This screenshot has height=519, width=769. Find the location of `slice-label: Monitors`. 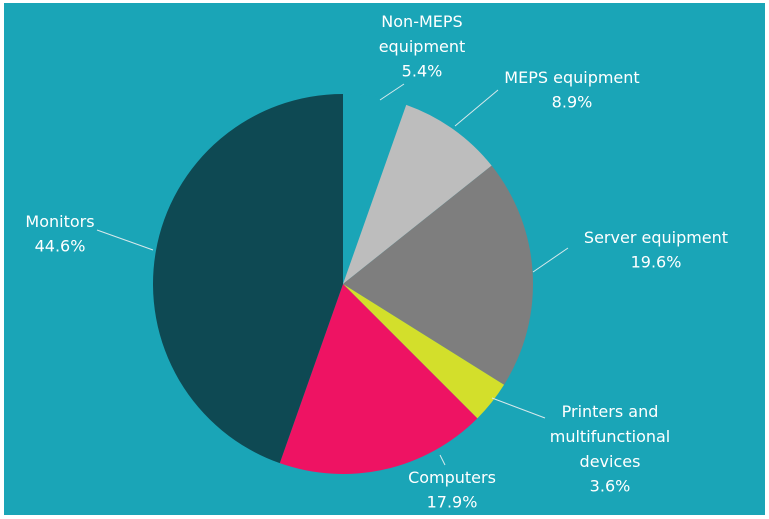

slice-label: Monitors is located at coordinates (59, 221).